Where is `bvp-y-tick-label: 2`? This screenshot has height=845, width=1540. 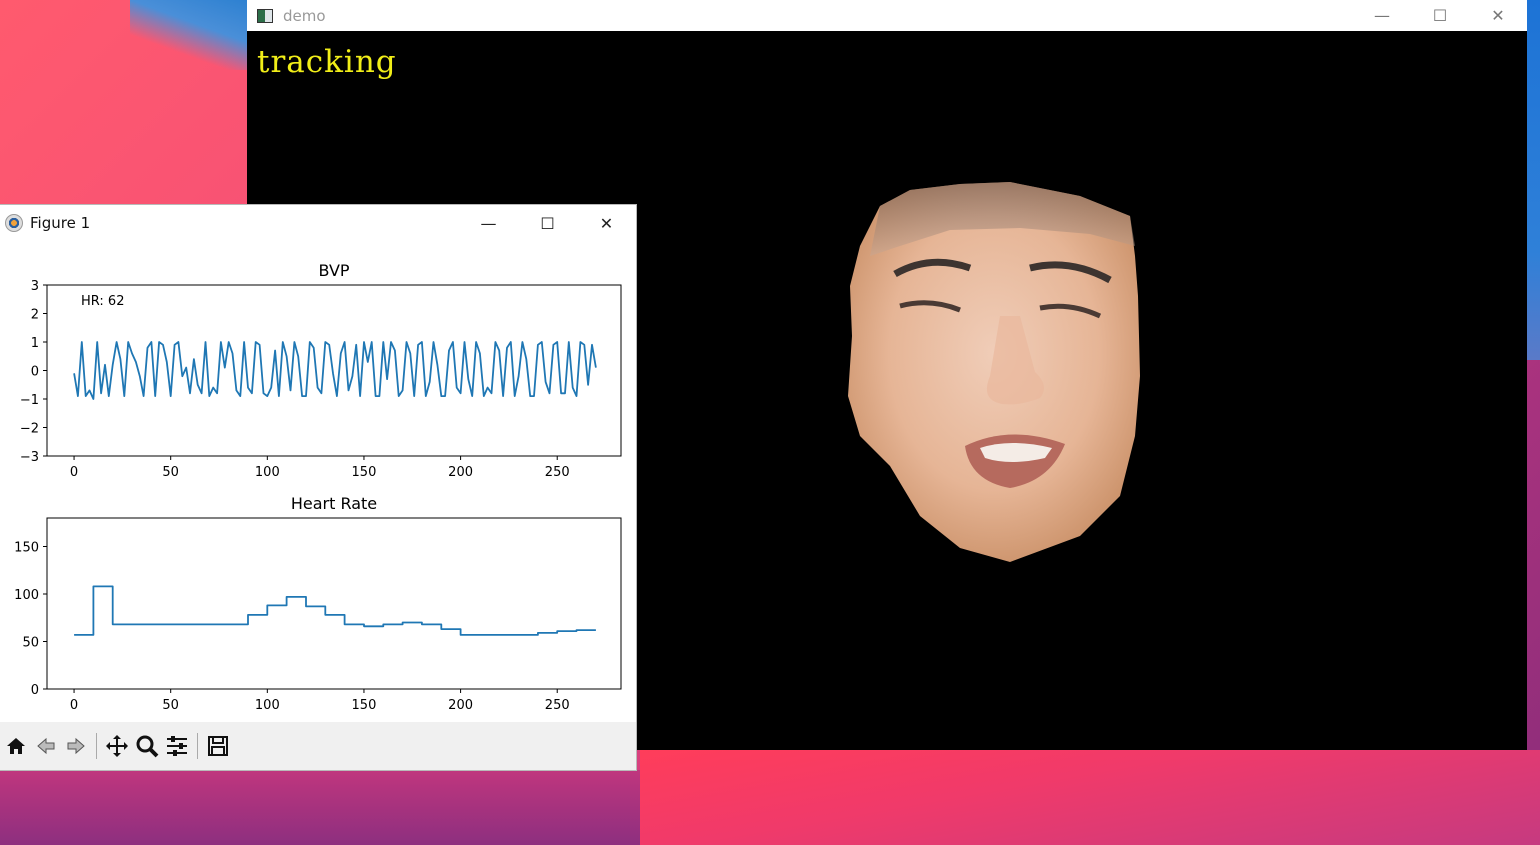 bvp-y-tick-label: 2 is located at coordinates (35, 315).